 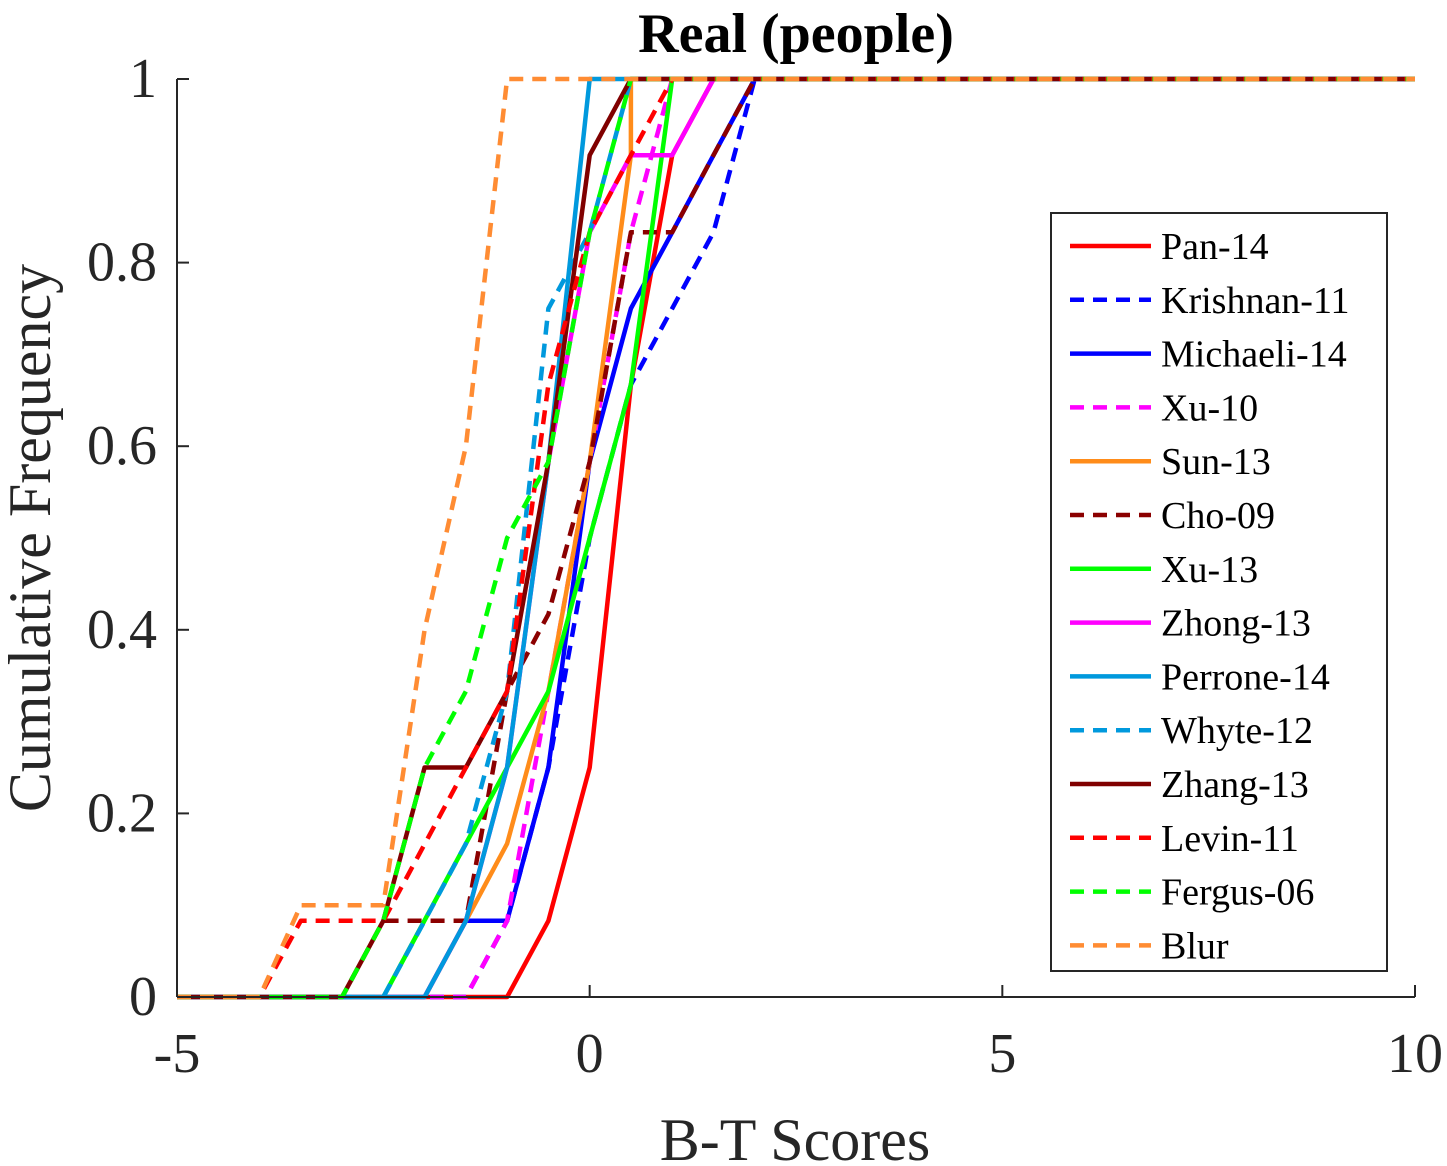 I want to click on legend-label: Zhong-13, so click(x=1236, y=624).